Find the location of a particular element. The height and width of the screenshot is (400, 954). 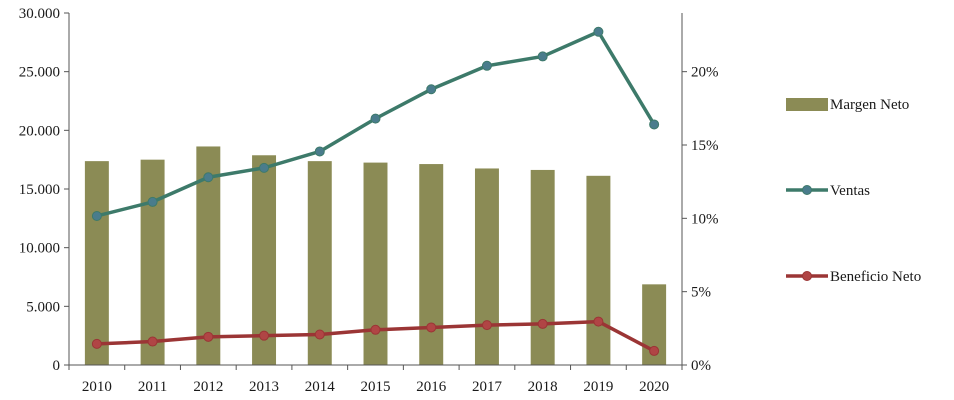

right-axis-ticks: 0% 5% 10% 15% 20% is located at coordinates (700, 219).